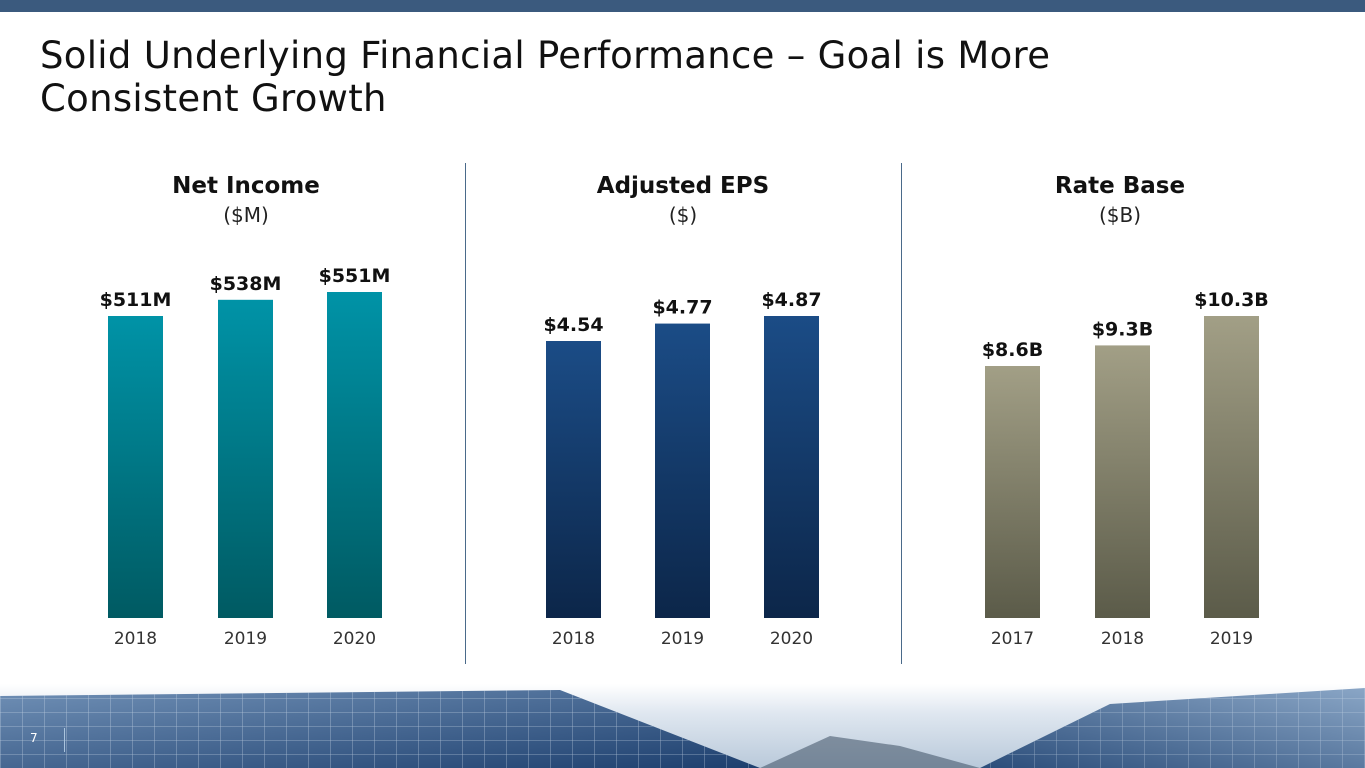 This screenshot has height=768, width=1365. I want to click on bar-2017, so click(1012, 492).